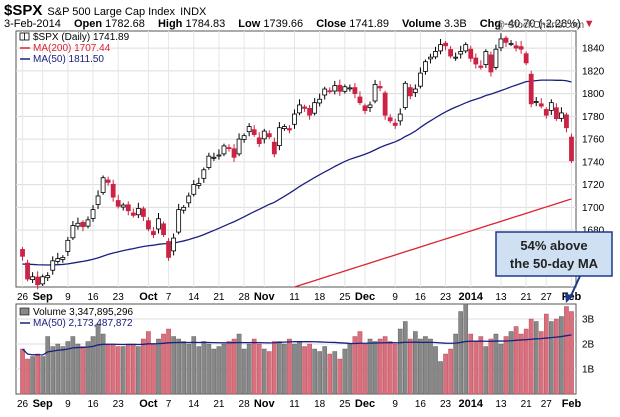  Describe the element at coordinates (547, 404) in the screenshot. I see `volume-x-tick: 27` at that location.